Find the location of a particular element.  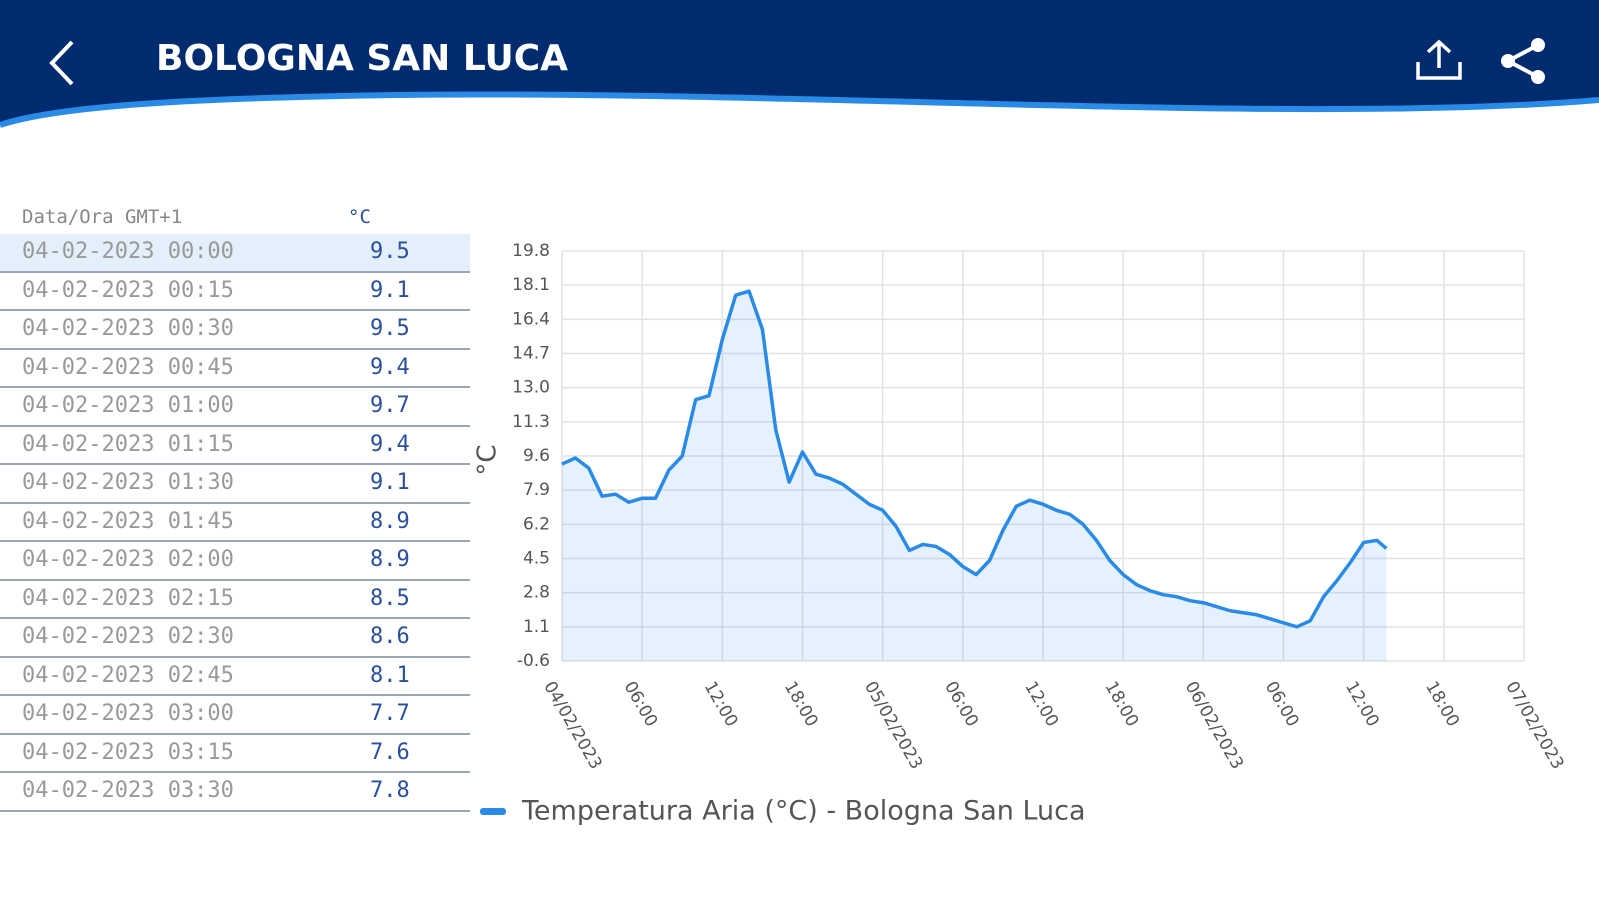

row-value: 8.5 is located at coordinates (390, 598).